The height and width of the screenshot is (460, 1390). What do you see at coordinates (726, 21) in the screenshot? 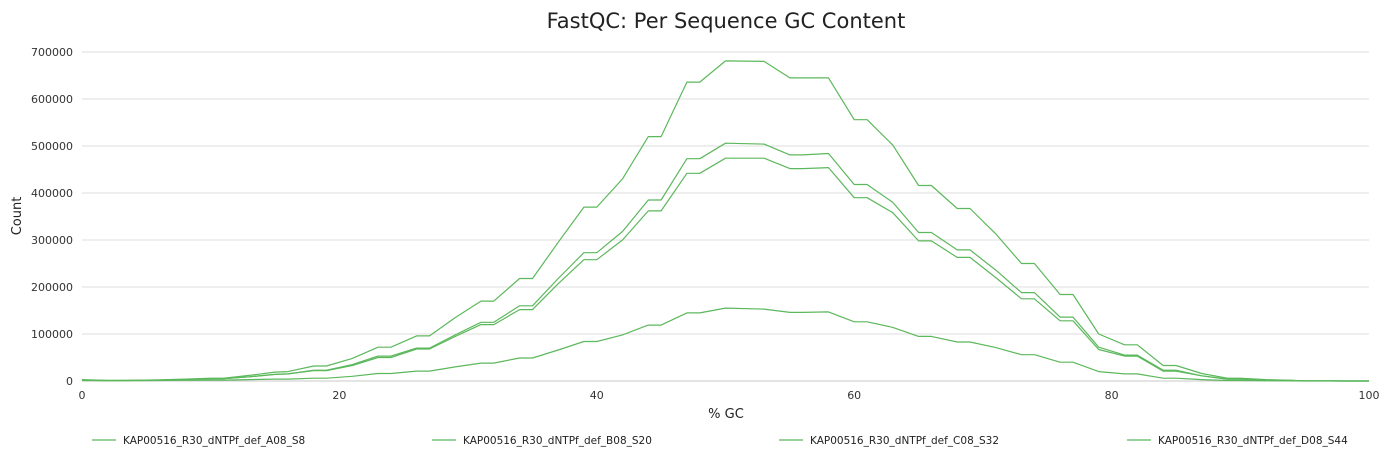
I see `chart-title: FastQC: Per Sequence GC Content` at bounding box center [726, 21].